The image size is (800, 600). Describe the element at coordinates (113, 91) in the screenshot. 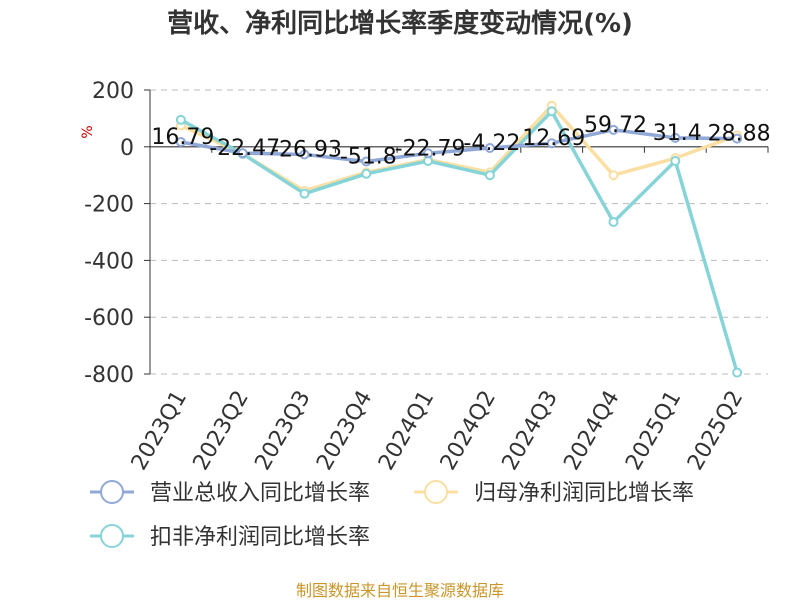

I see `y-tick-label: 200` at that location.